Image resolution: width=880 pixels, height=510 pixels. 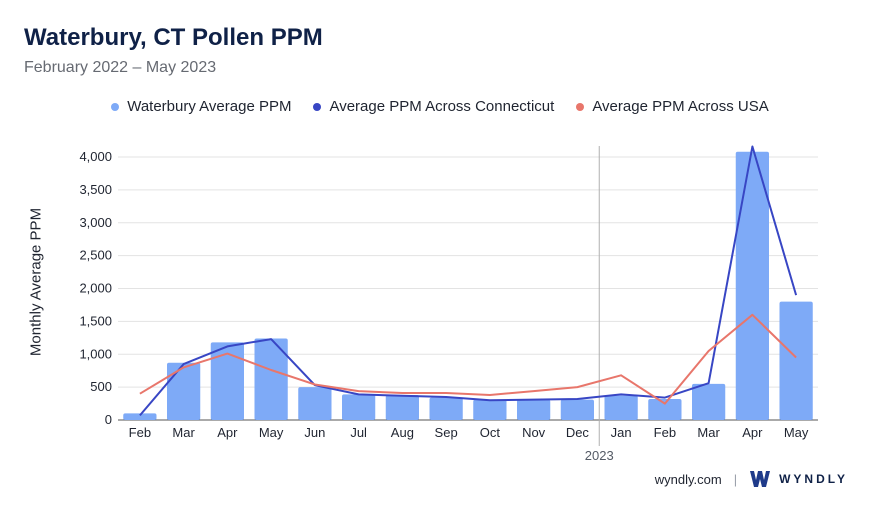 I want to click on y-tick-label-4000: 4,000, so click(x=95, y=156).